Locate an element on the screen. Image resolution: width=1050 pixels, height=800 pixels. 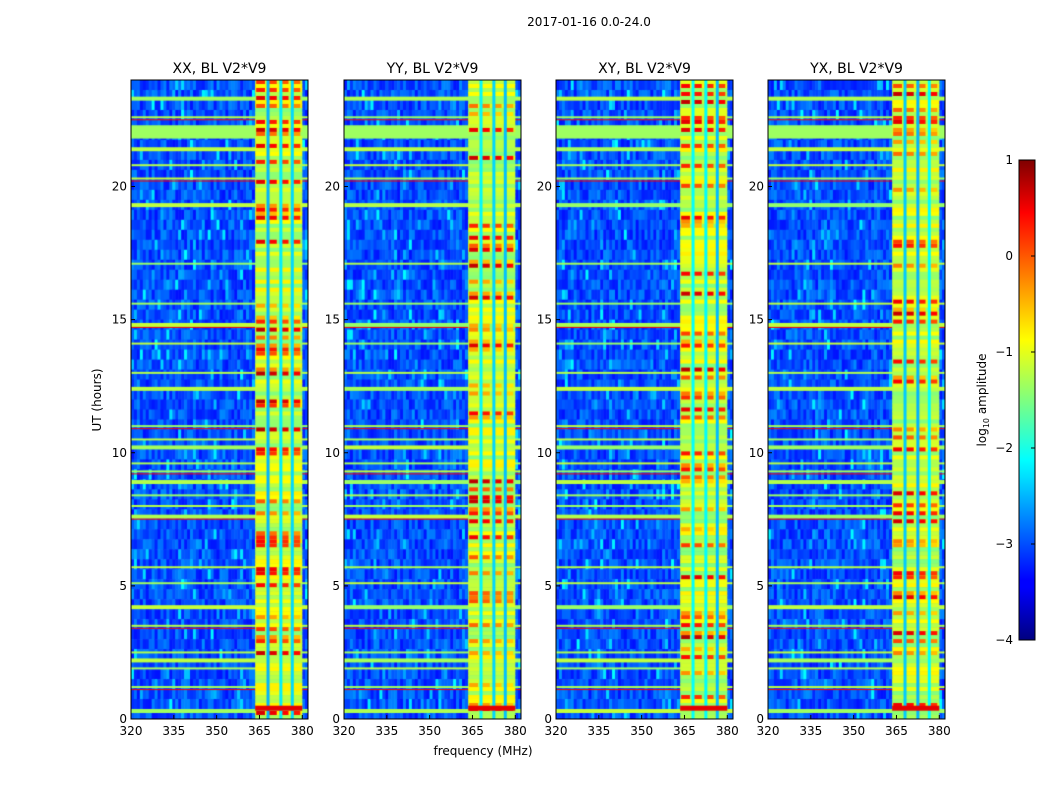
colorbar-tick-label: −4 is located at coordinates (1004, 640).